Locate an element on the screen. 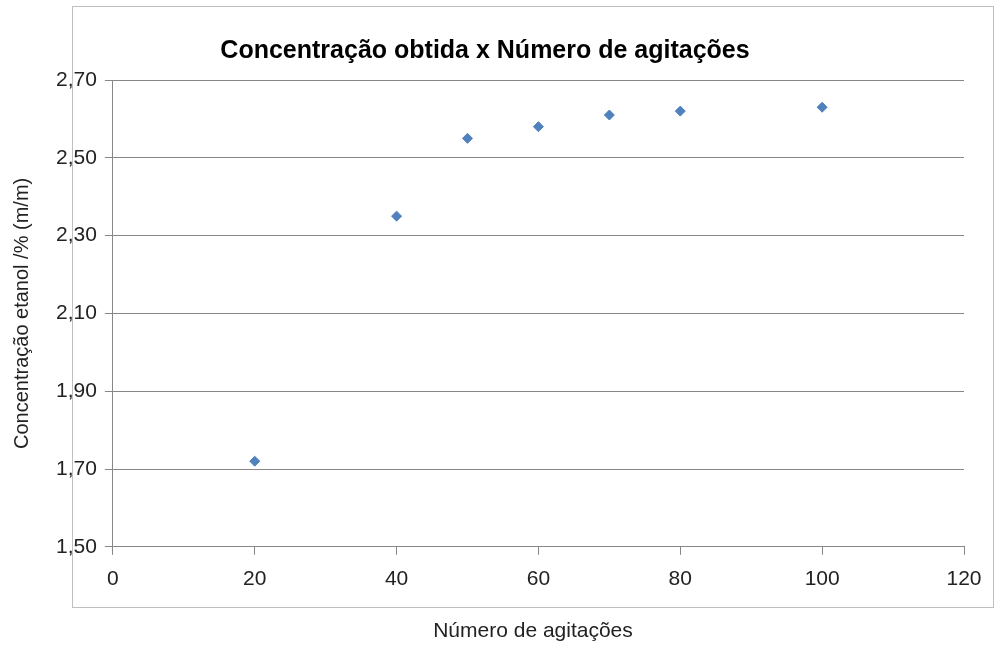 The height and width of the screenshot is (672, 1006). x-tick-label: 80 is located at coordinates (680, 578).